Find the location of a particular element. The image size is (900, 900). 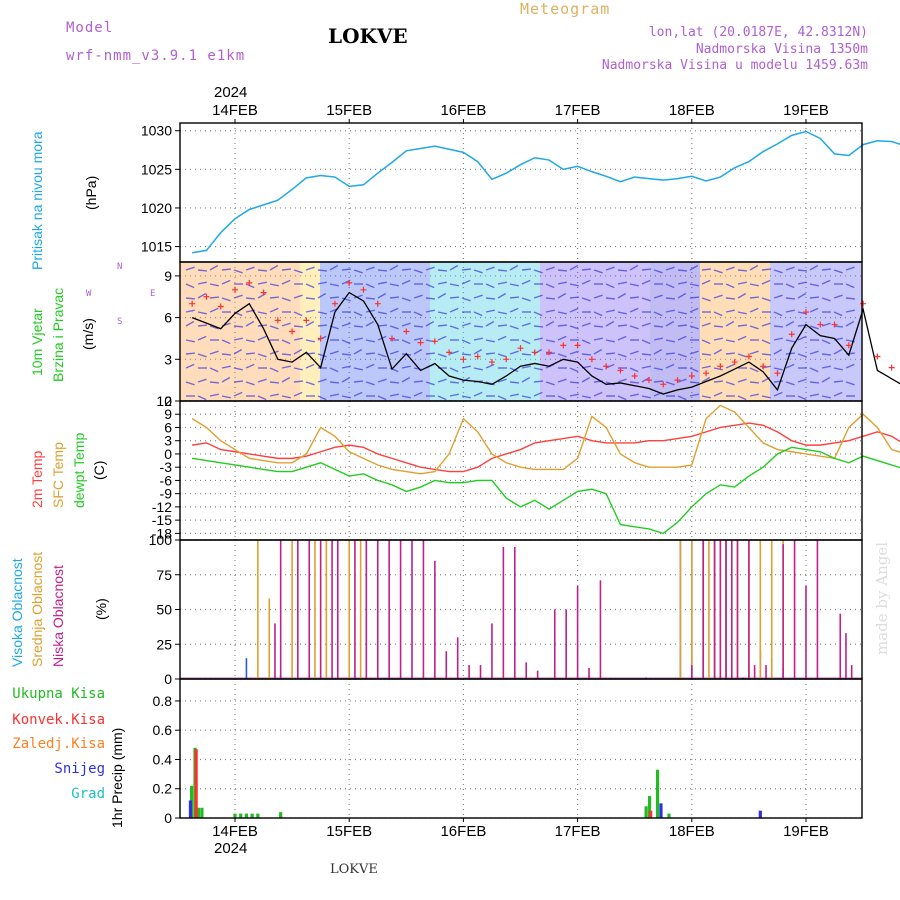

lonlat-text: lon,lat (20.0187E, 42.8312N) is located at coordinates (758, 32).